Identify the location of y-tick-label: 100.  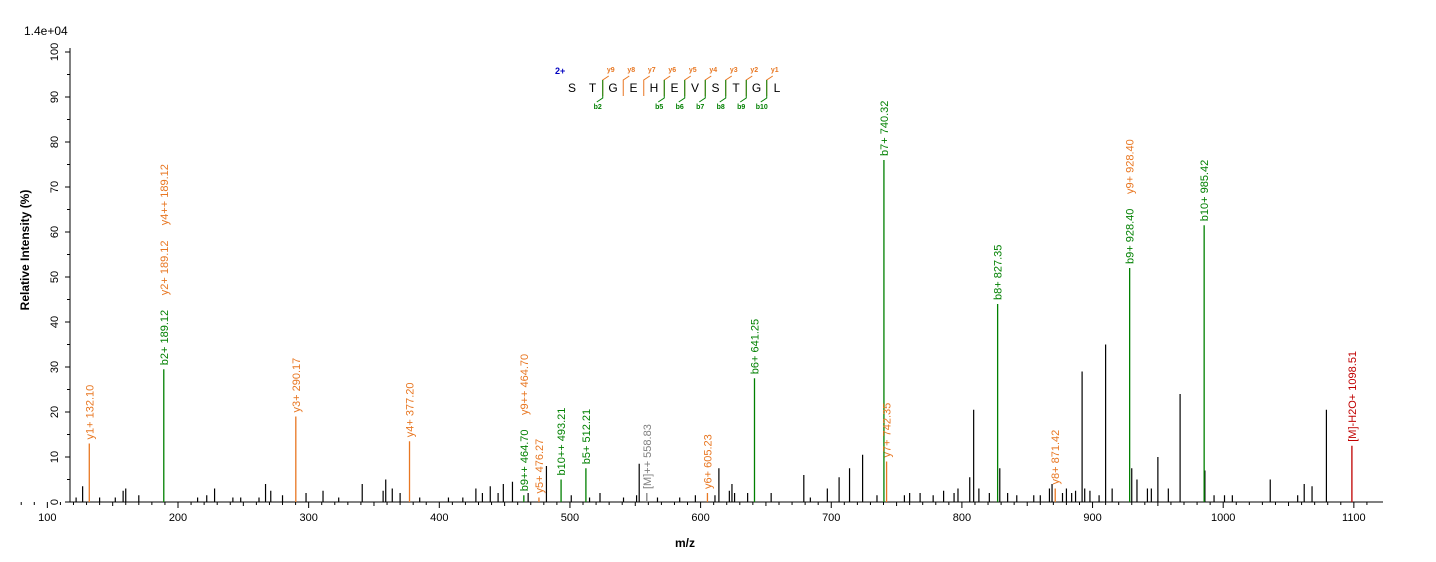
(55, 52).